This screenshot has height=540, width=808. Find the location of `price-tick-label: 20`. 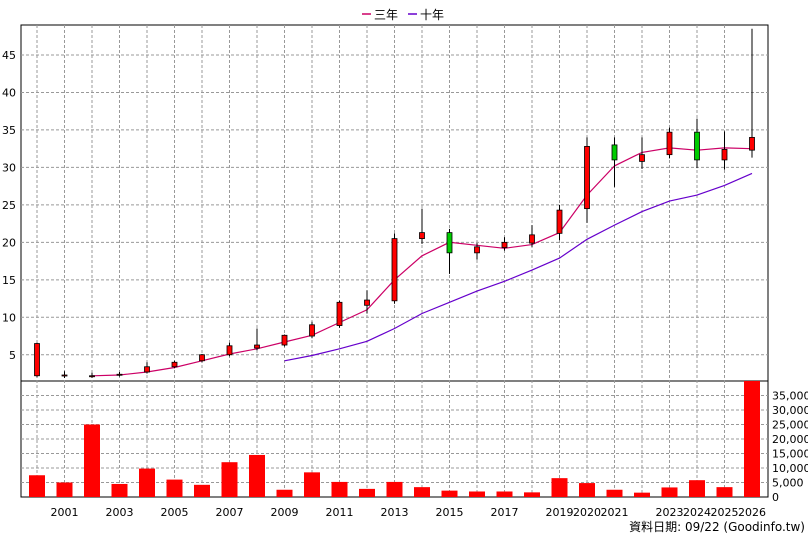

price-tick-label: 20 is located at coordinates (9, 242).